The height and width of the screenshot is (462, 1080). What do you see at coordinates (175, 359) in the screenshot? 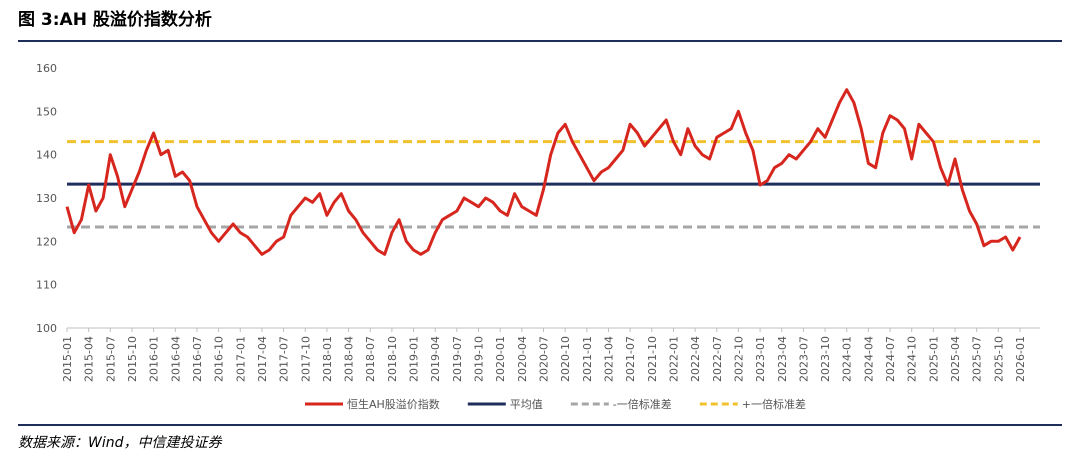
I see `x-tick-label: 2016-04` at bounding box center [175, 359].